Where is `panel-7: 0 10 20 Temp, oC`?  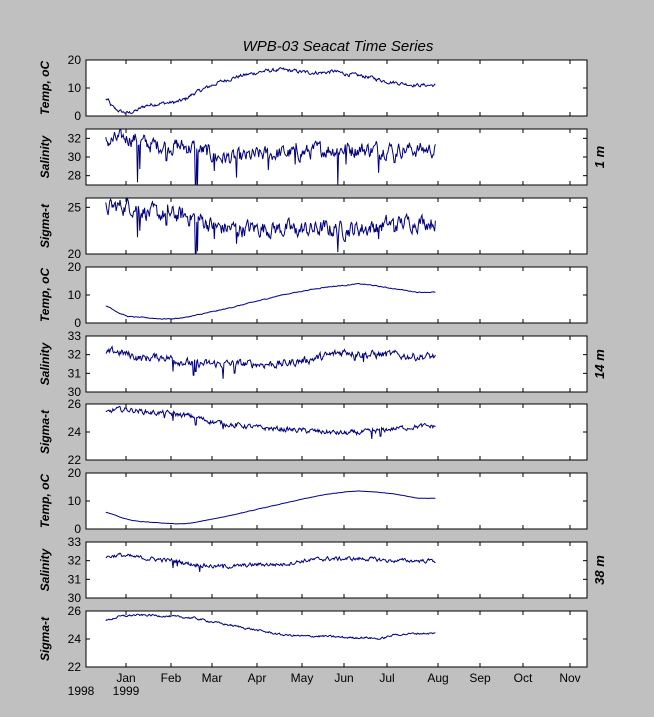 panel-7: 0 10 20 Temp, oC is located at coordinates (313, 501).